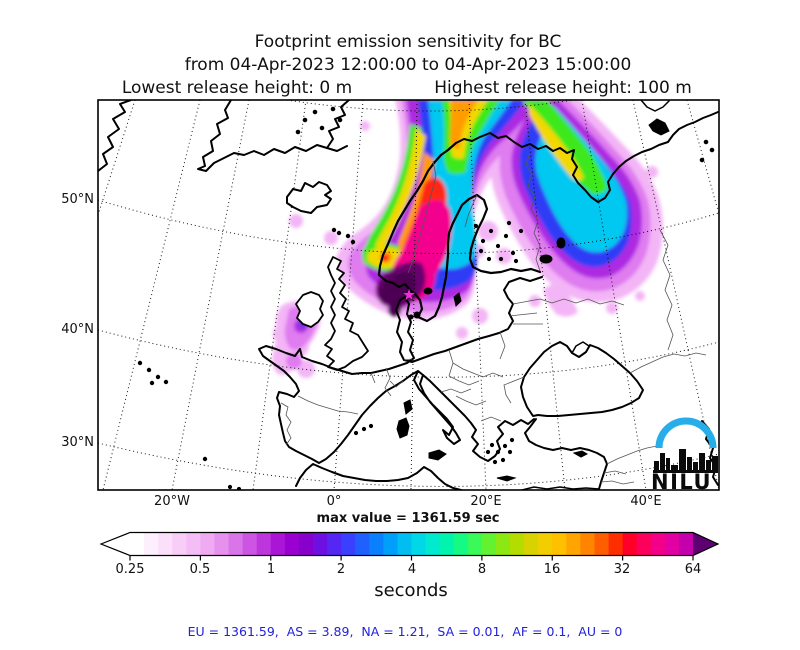  Describe the element at coordinates (334, 501) in the screenshot. I see `lon-label-0: 0°` at that location.